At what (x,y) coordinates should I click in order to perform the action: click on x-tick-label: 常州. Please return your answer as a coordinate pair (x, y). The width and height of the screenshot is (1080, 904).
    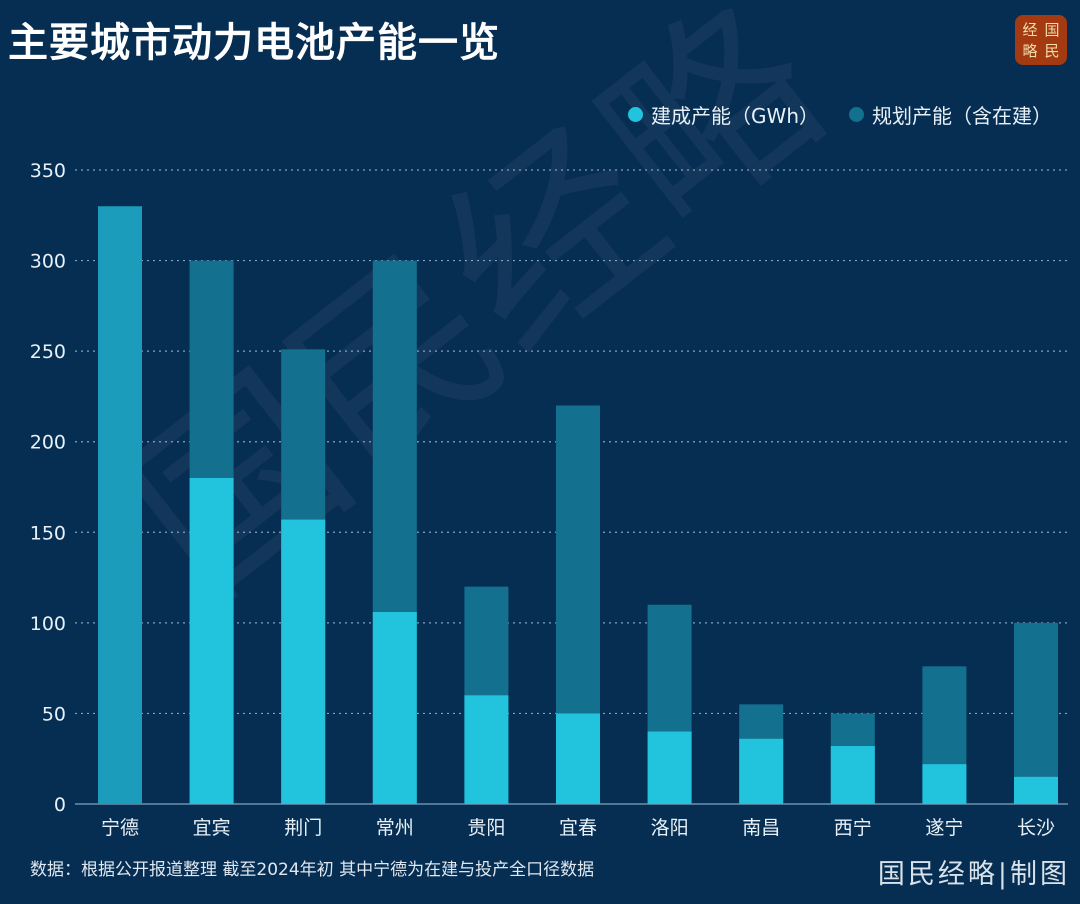
    Looking at the image, I should click on (395, 828).